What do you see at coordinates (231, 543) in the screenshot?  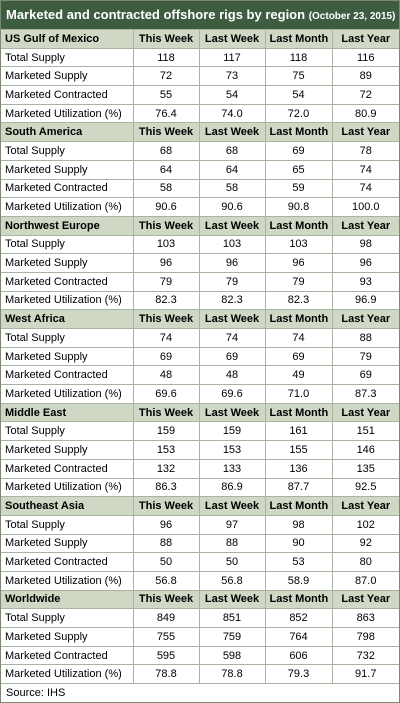 I see `cell: 88` at bounding box center [231, 543].